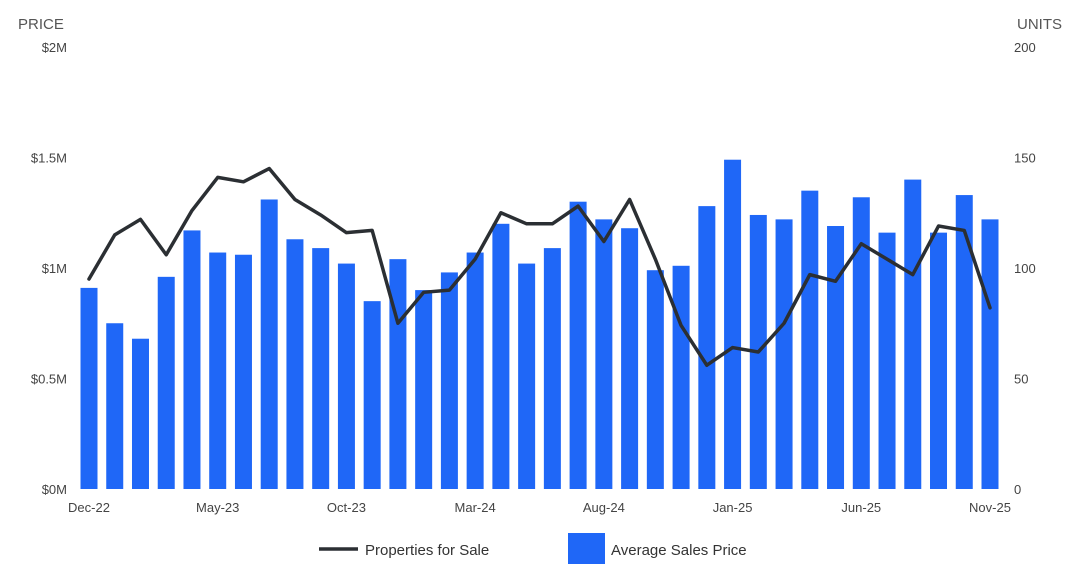 The image size is (1073, 587). What do you see at coordinates (679, 550) in the screenshot?
I see `legend-label-price: Average Sales Price` at bounding box center [679, 550].